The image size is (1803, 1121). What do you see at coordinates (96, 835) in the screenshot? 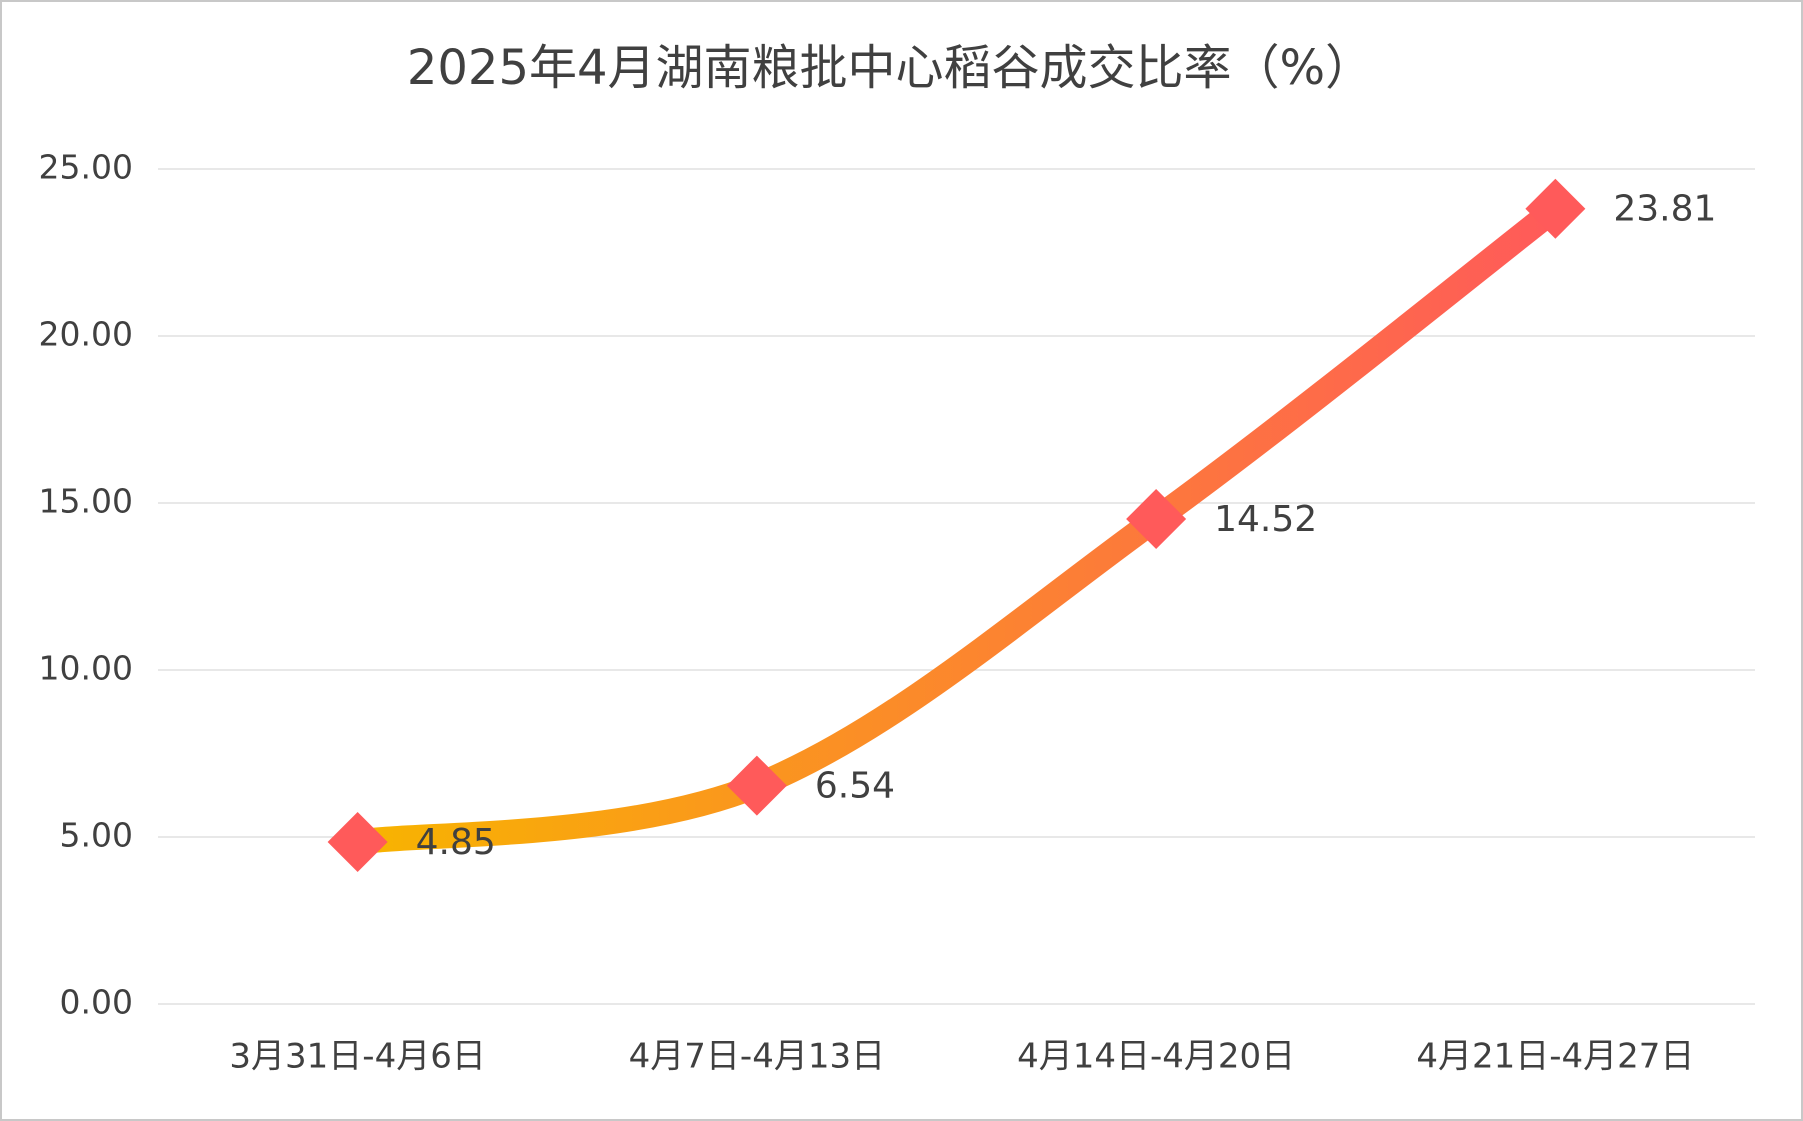
I see `y-tick-label: 5.00` at bounding box center [96, 835].